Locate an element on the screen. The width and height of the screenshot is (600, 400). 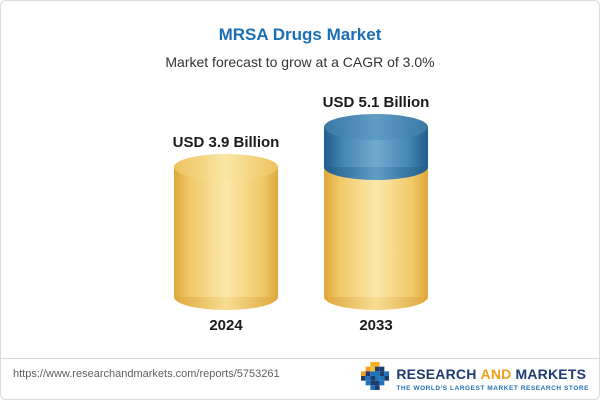
bar-2024-cylinder is located at coordinates (226, 232).